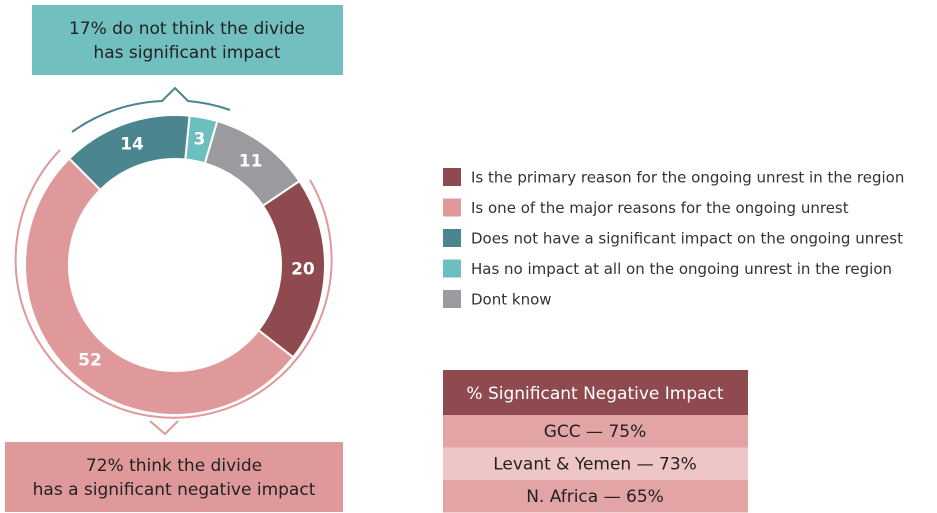  I want to click on table-cell: GCC — 75%, so click(595, 432).